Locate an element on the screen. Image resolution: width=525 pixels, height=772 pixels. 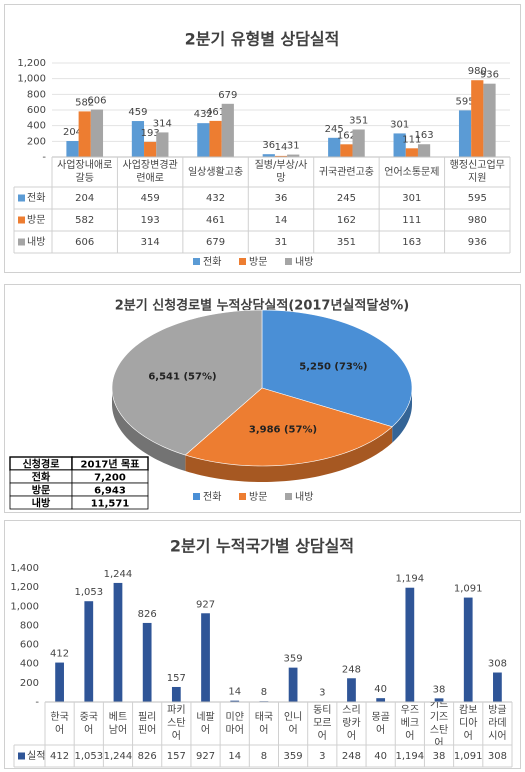
category-label: 질병/부상/사망 is located at coordinates (281, 172).